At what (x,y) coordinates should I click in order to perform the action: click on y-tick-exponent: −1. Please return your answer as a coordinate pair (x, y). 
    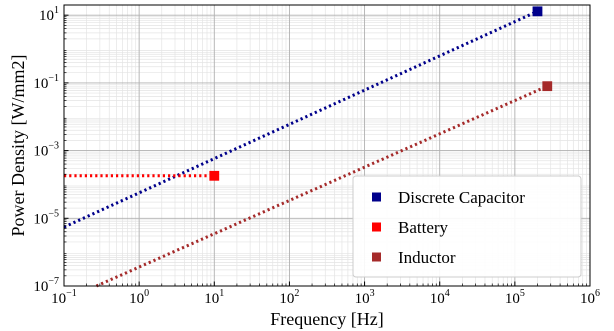
    Looking at the image, I should click on (53, 78).